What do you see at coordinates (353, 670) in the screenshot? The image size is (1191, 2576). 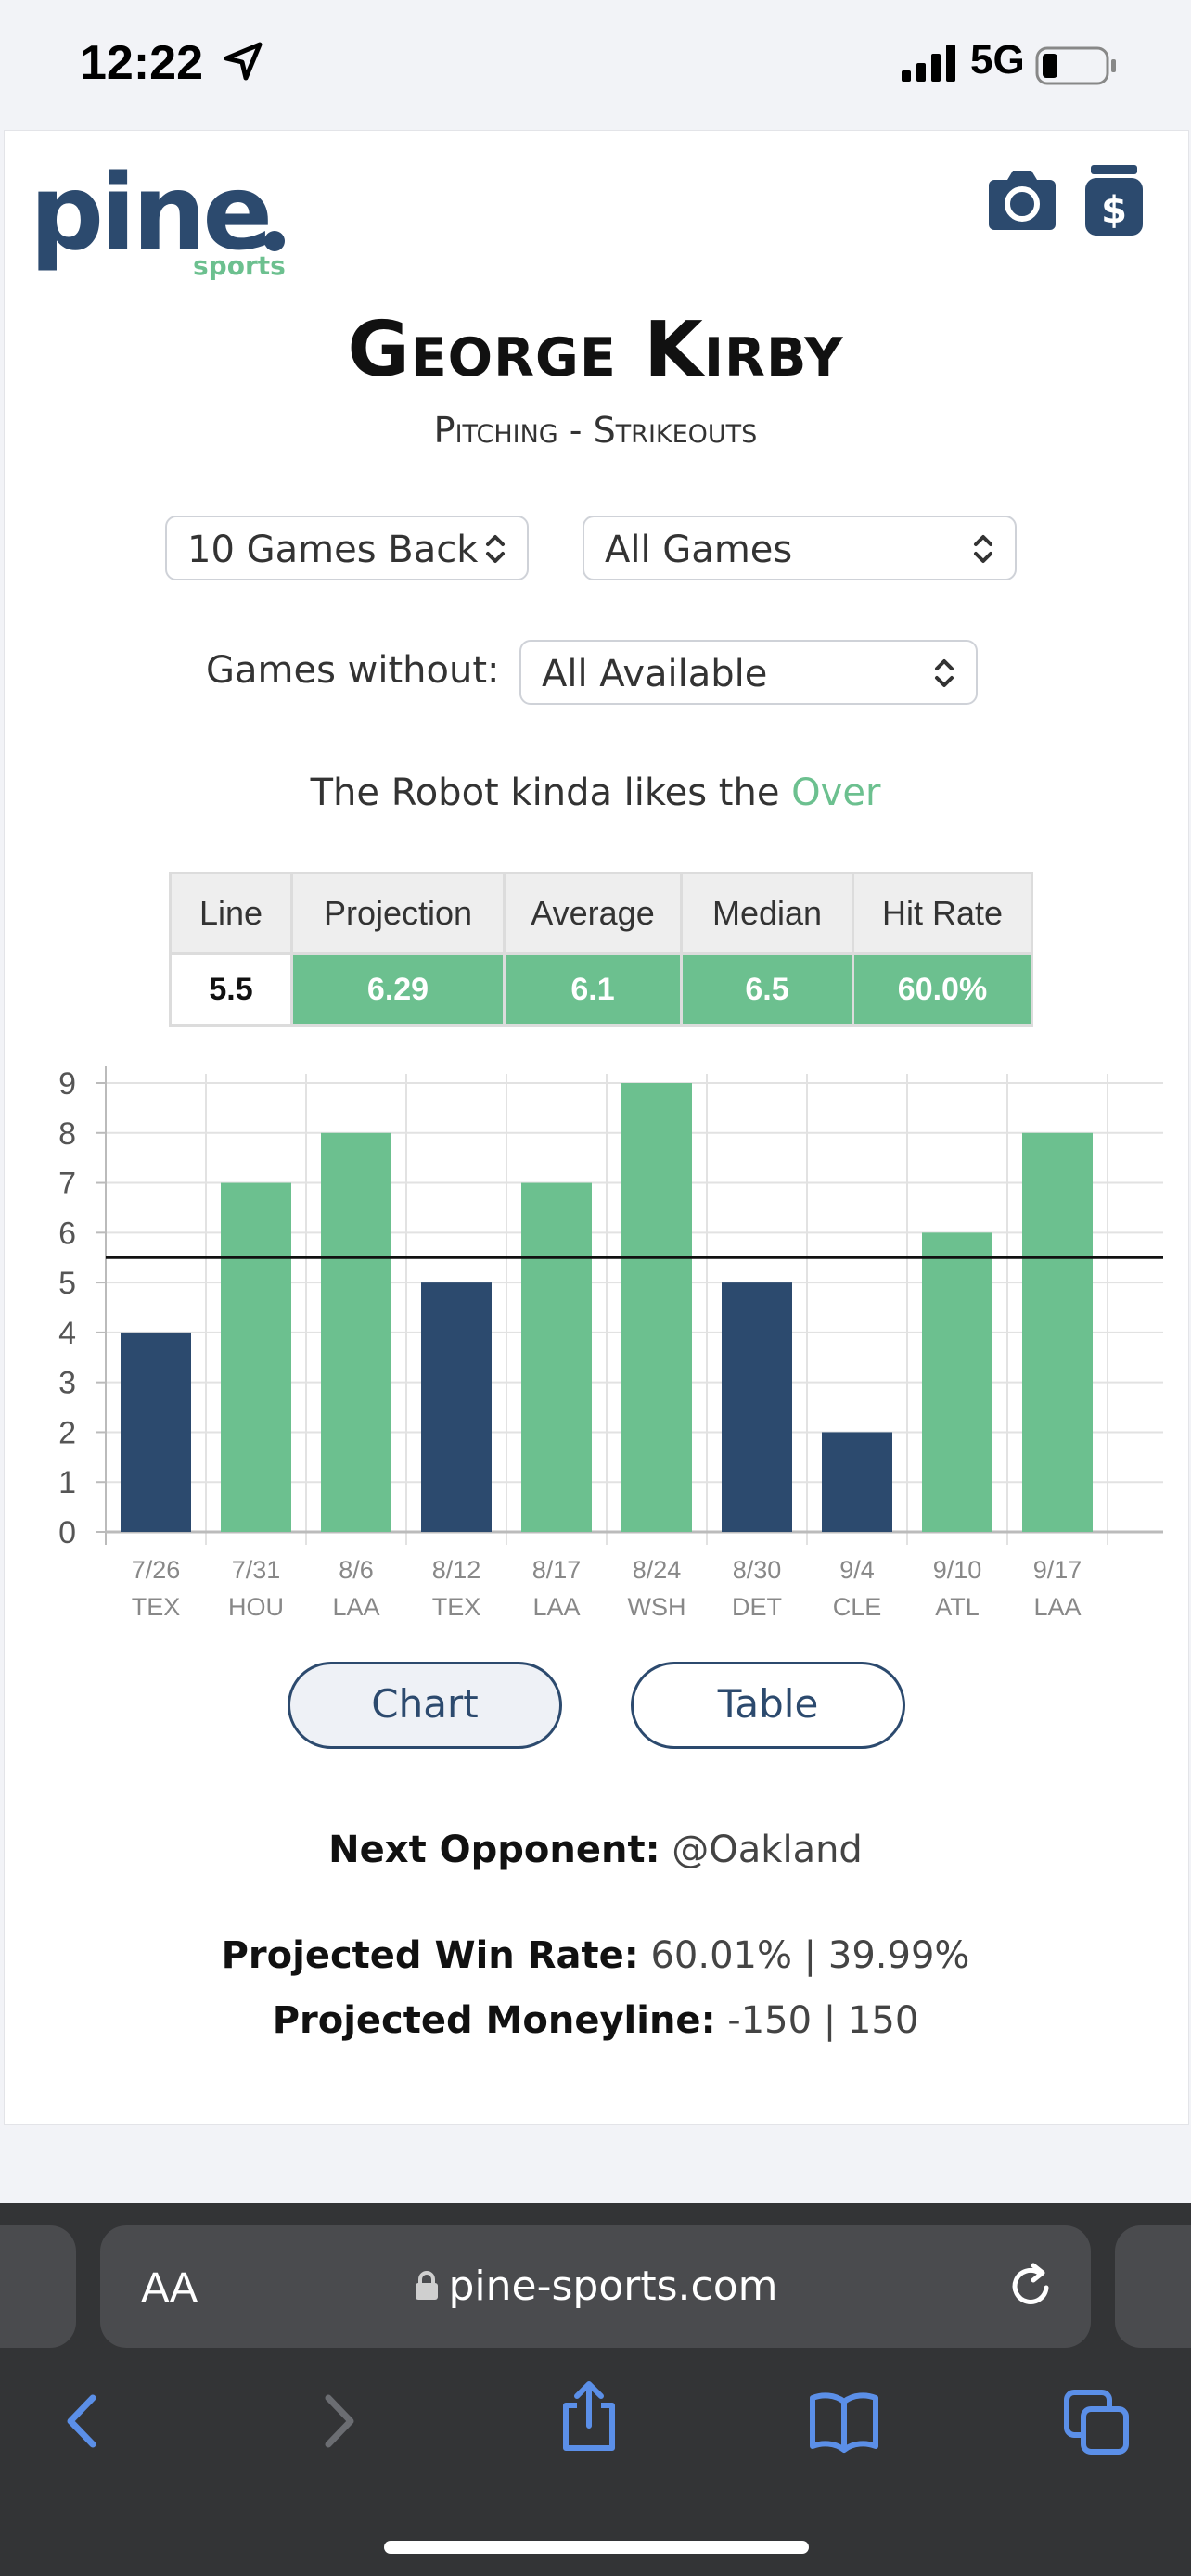 I see `games-without-label: Games without:` at bounding box center [353, 670].